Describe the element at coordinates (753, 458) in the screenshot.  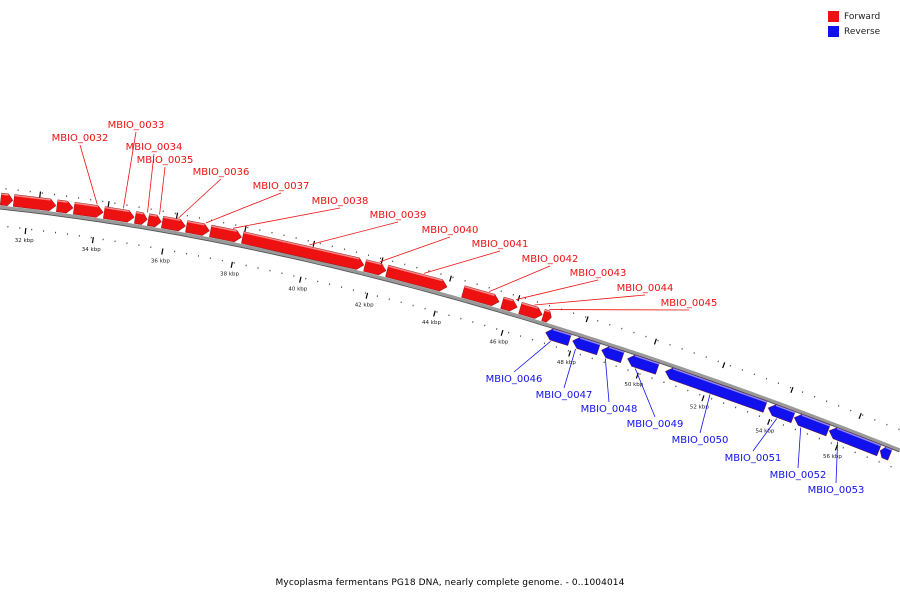
I see `gene-label: MBIO_0051` at that location.